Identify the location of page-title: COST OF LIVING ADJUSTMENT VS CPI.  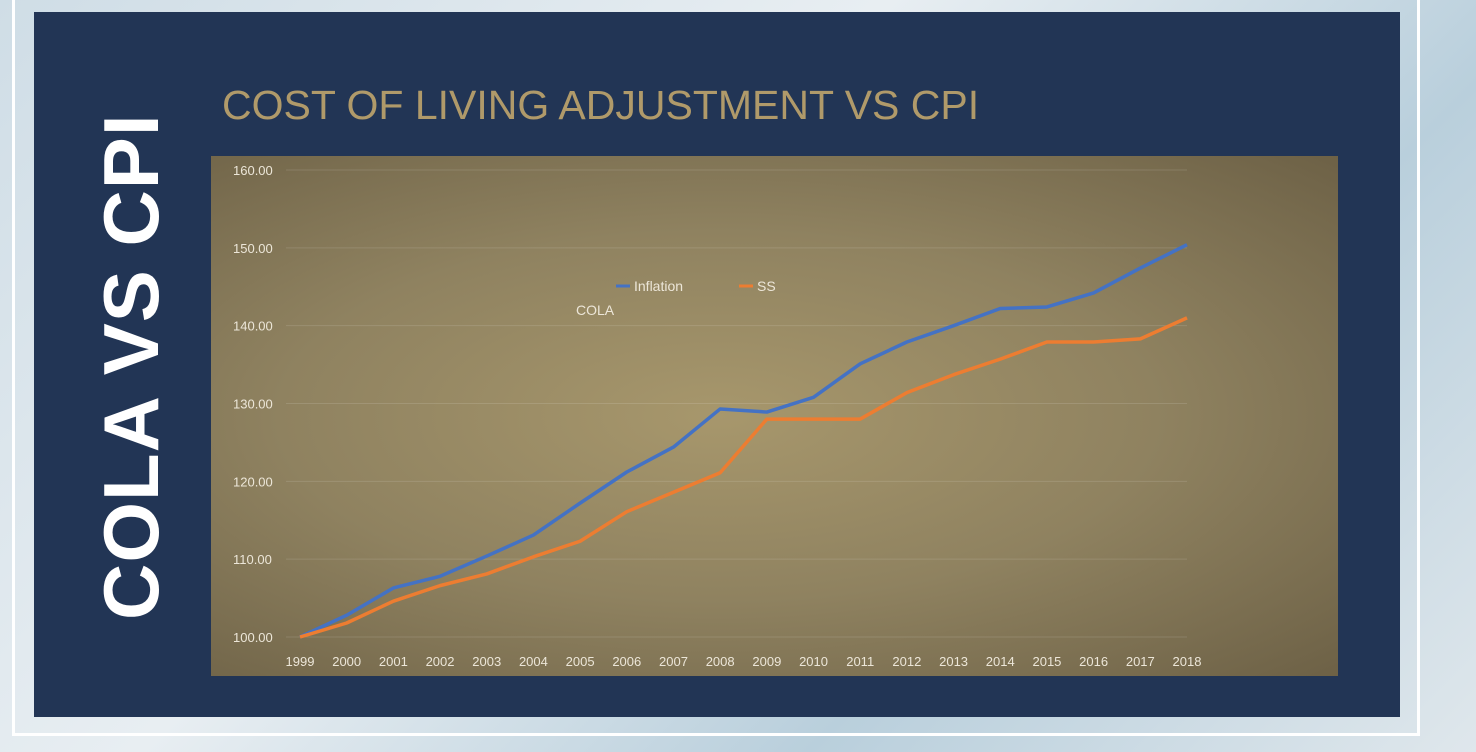
(601, 105).